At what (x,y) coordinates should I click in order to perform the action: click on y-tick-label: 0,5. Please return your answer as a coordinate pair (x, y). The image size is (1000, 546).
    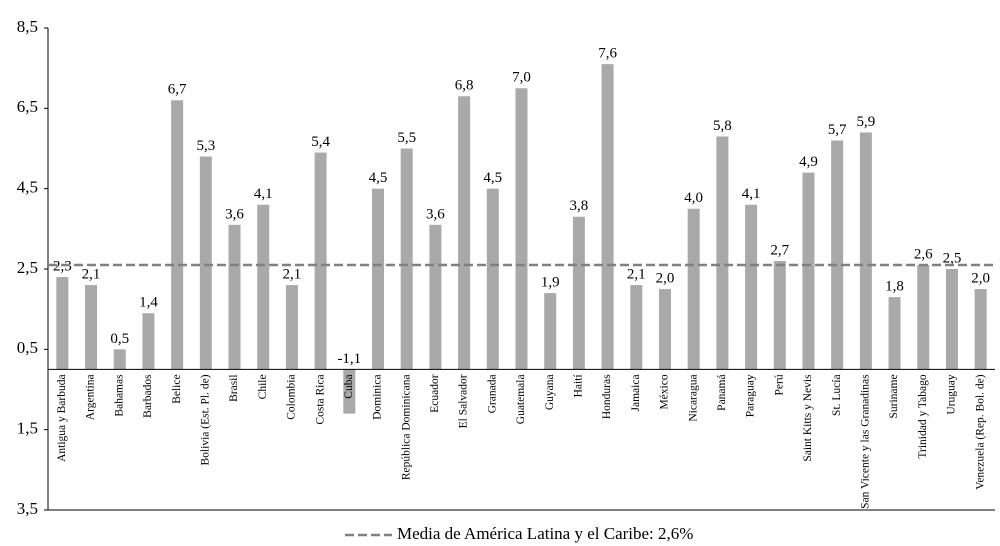
    Looking at the image, I should click on (27, 347).